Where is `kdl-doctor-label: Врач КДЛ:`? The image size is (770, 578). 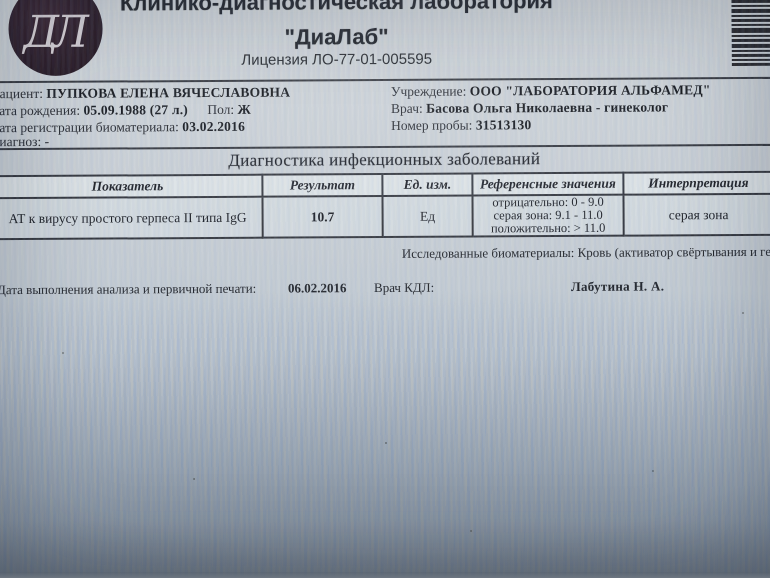
kdl-doctor-label: Врач КДЛ: is located at coordinates (404, 287).